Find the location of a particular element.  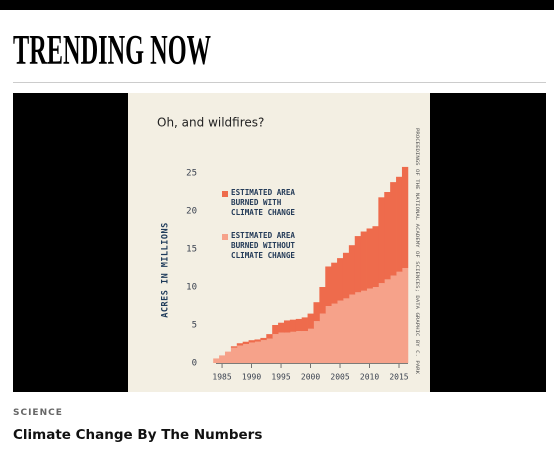

x-tick-label: 2015 is located at coordinates (398, 377).